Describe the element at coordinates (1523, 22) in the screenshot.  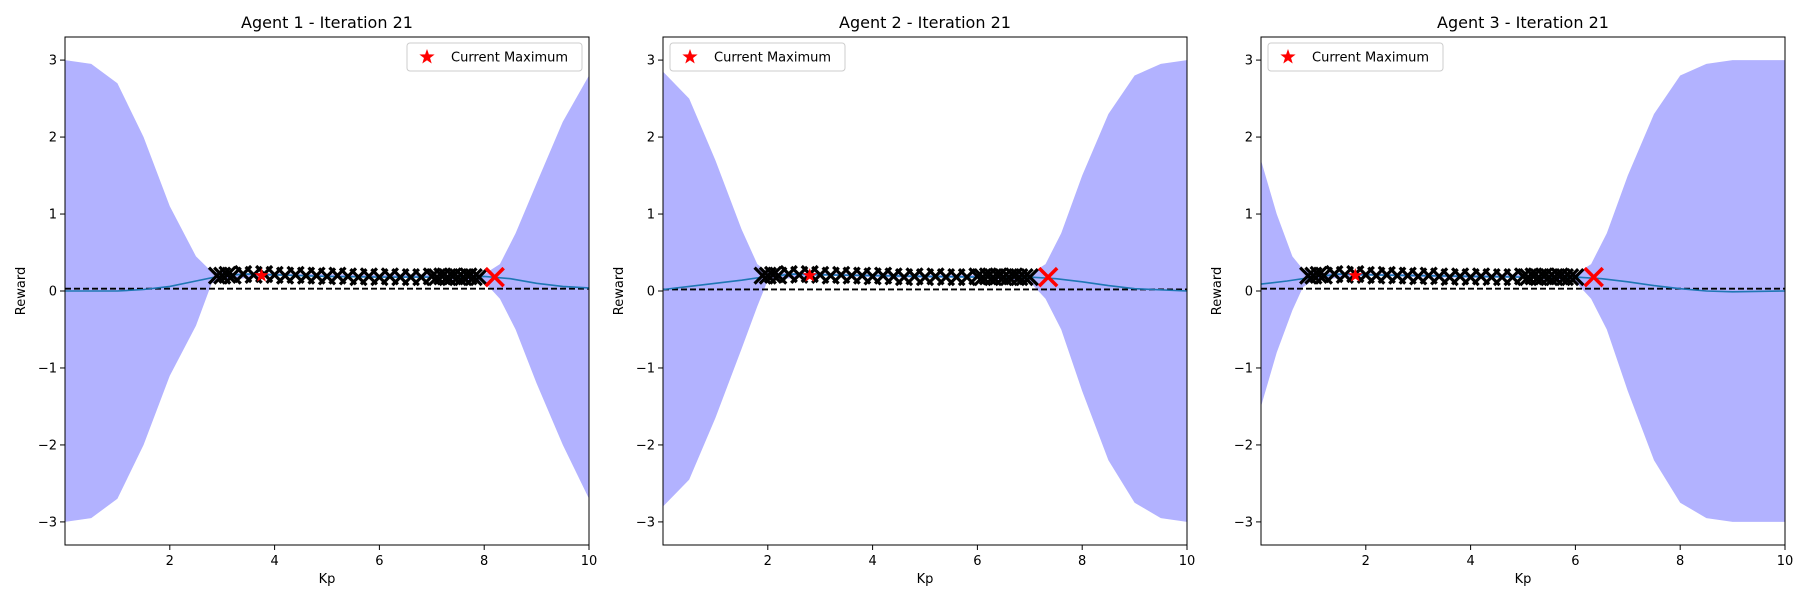
I see `chart-title: Agent 3 - Iteration 21` at that location.